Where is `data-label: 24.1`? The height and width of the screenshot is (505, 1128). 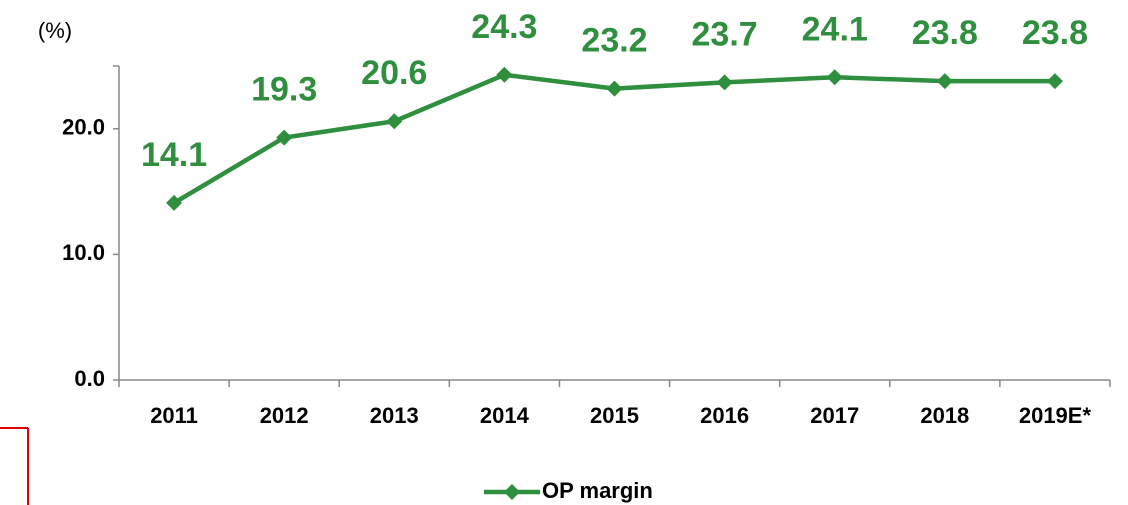
data-label: 24.1 is located at coordinates (835, 29).